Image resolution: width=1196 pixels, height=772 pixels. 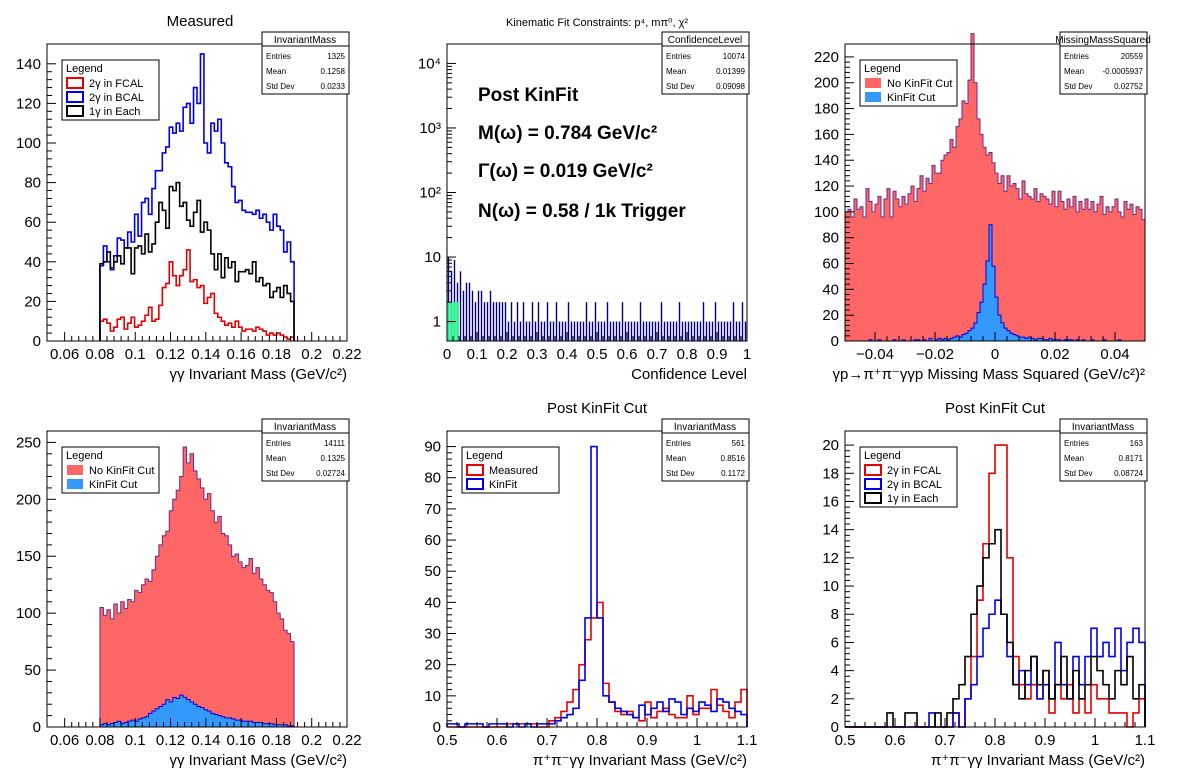 I want to click on xtick-label-p1-8: 0.22, so click(x=346, y=354).